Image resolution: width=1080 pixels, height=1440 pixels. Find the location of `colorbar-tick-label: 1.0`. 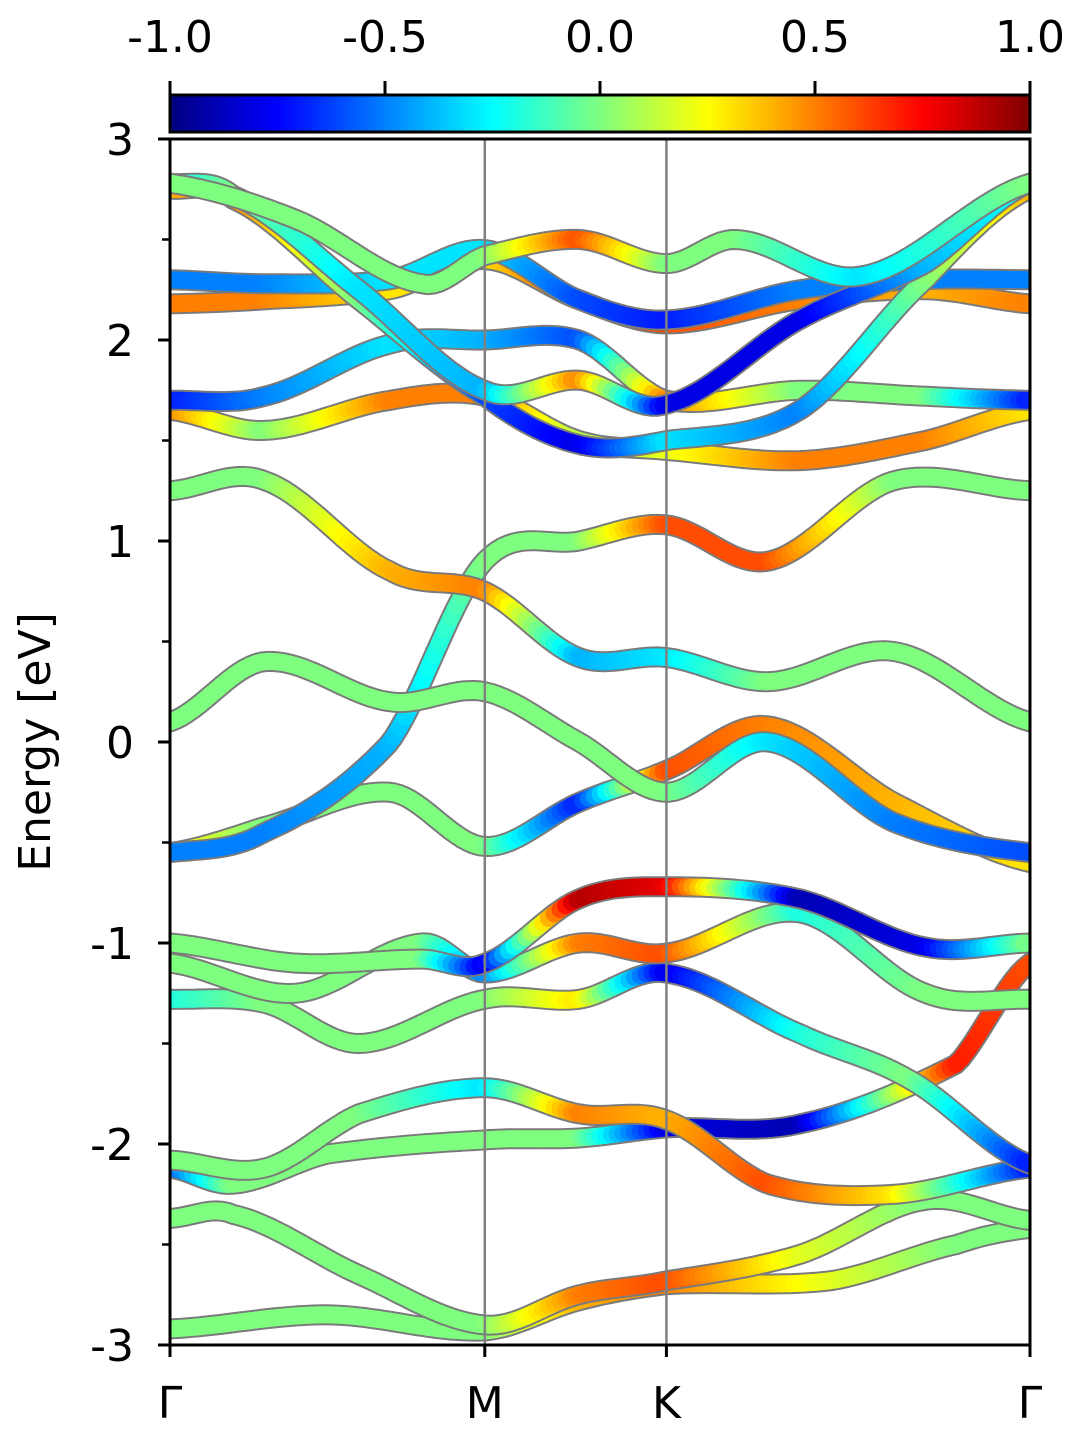

colorbar-tick-label: 1.0 is located at coordinates (1030, 37).